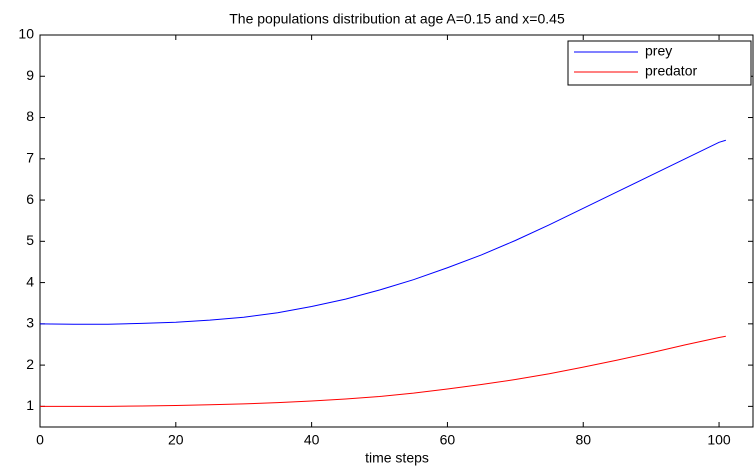  What do you see at coordinates (30, 116) in the screenshot?
I see `y-tick-label: 8` at bounding box center [30, 116].